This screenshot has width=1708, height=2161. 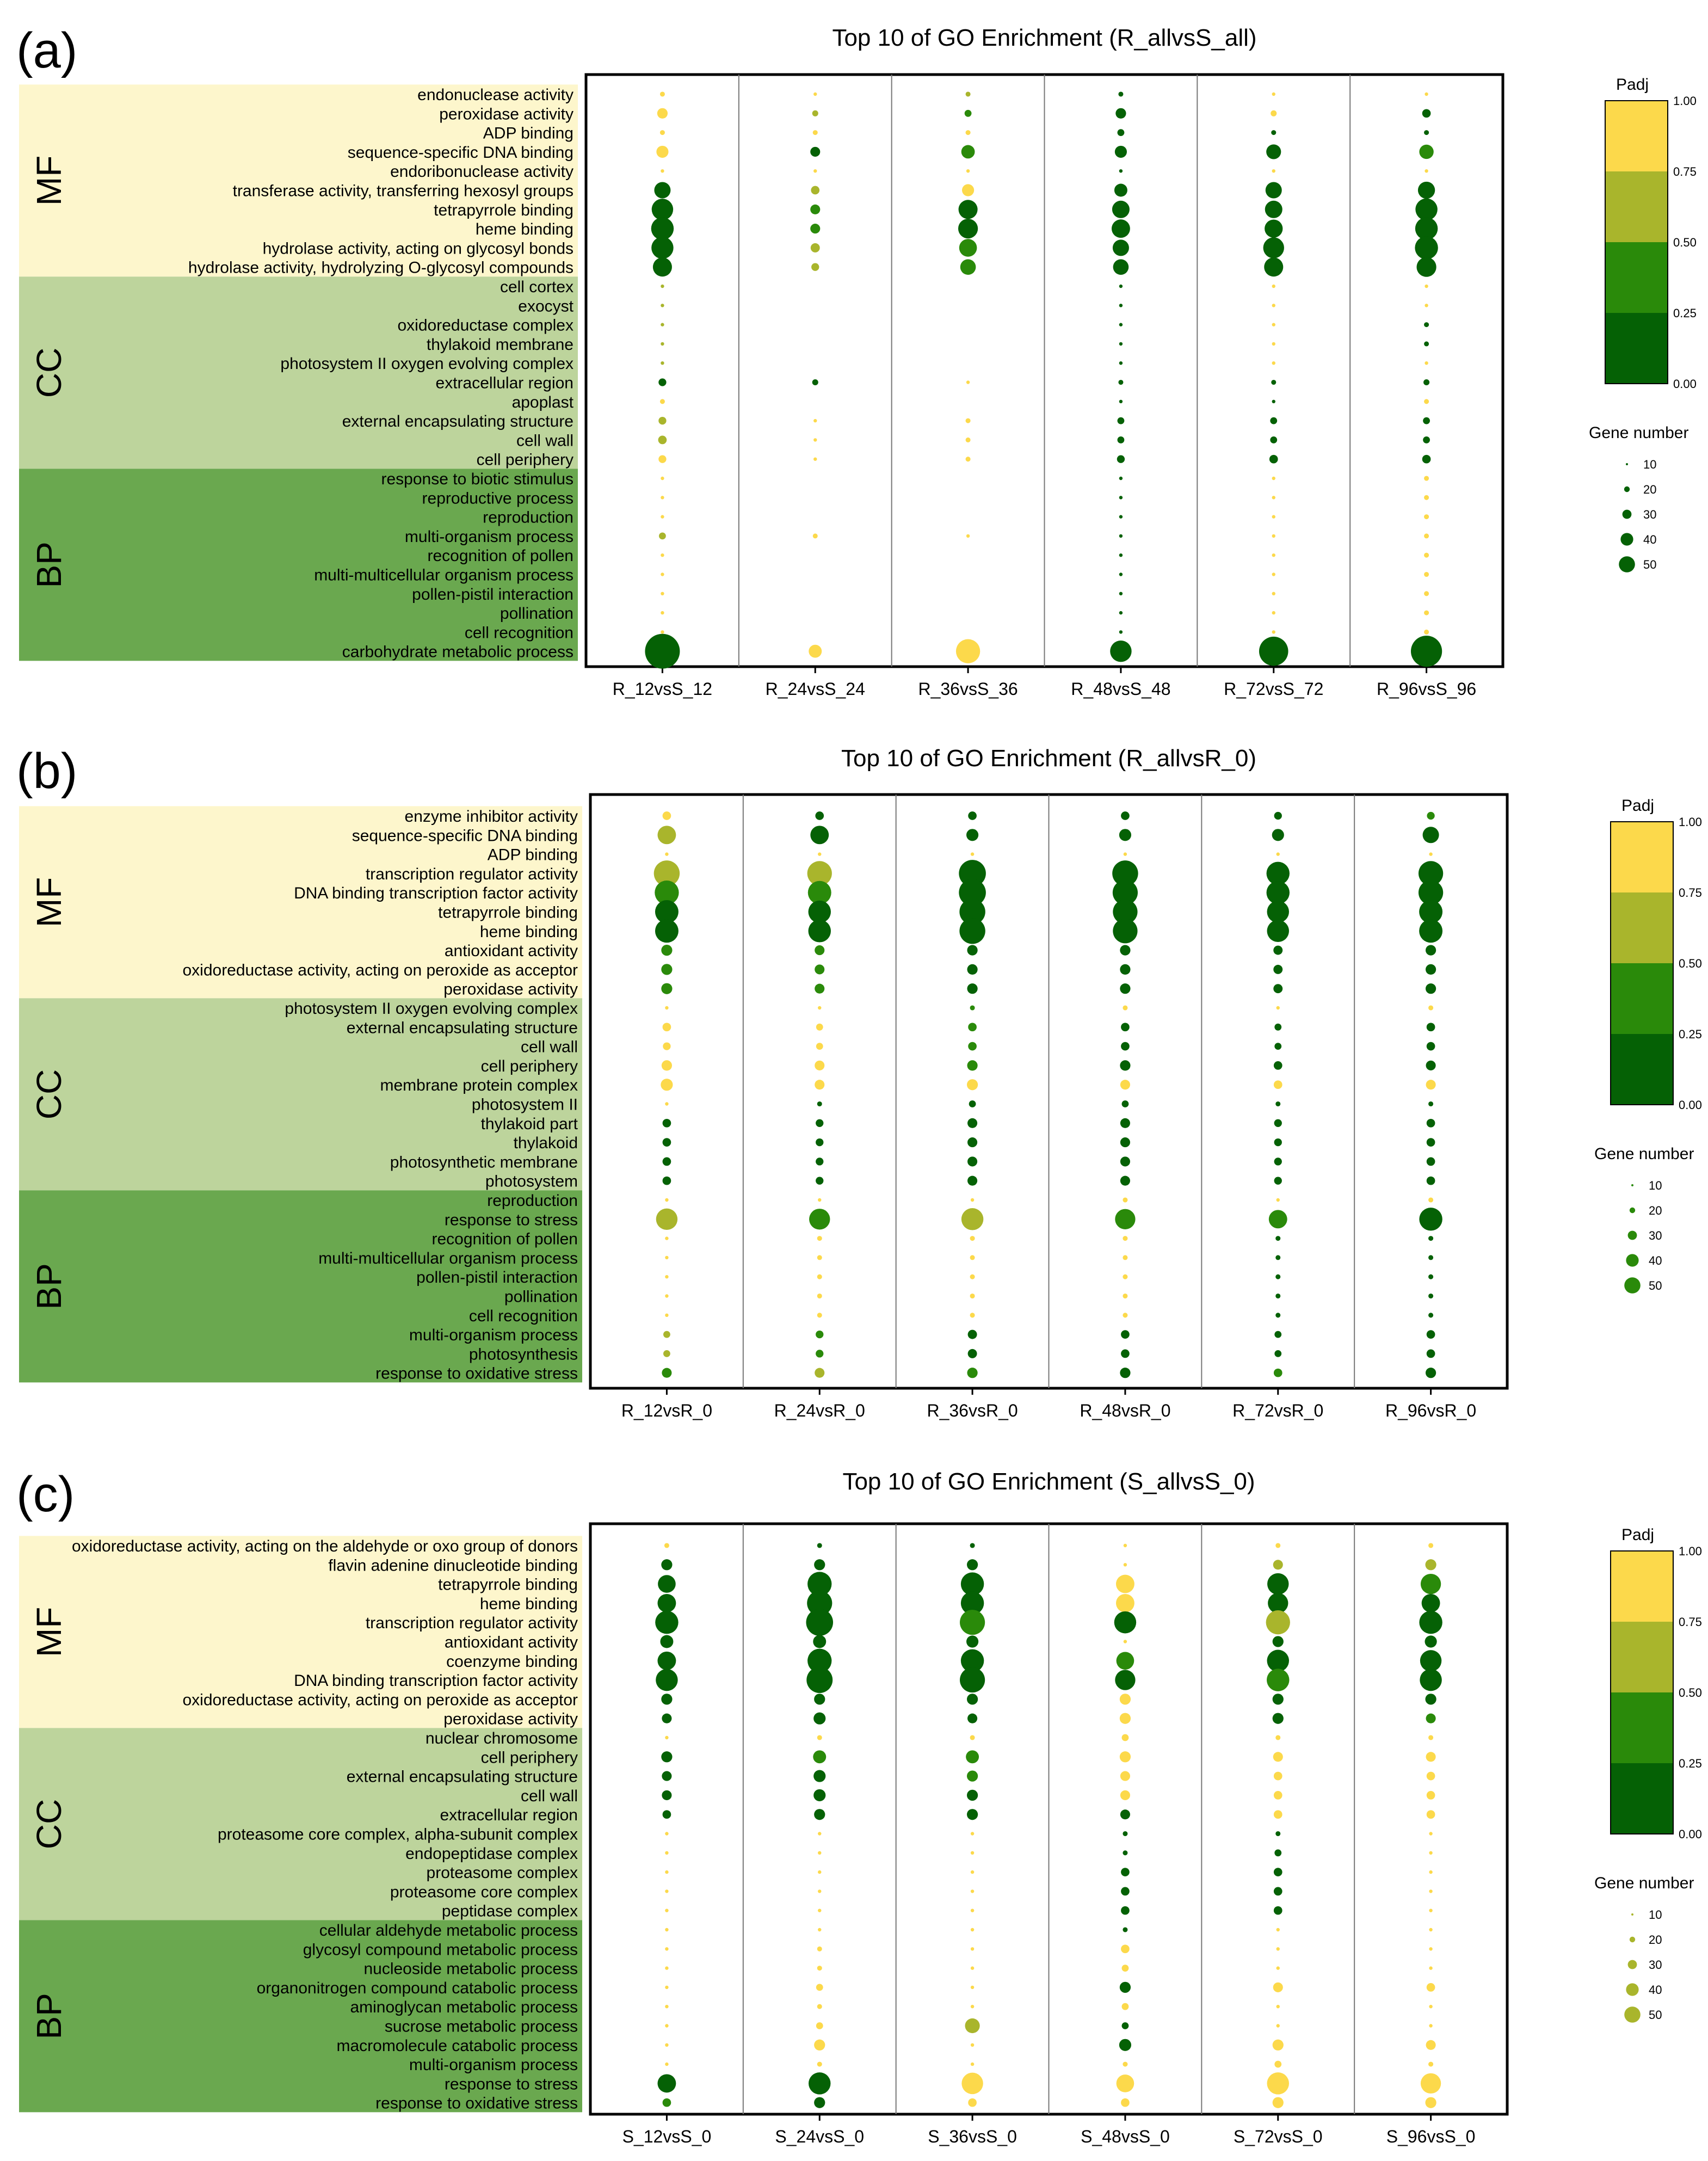 What do you see at coordinates (45, 1495) in the screenshot?
I see `panel-label: (c)` at bounding box center [45, 1495].